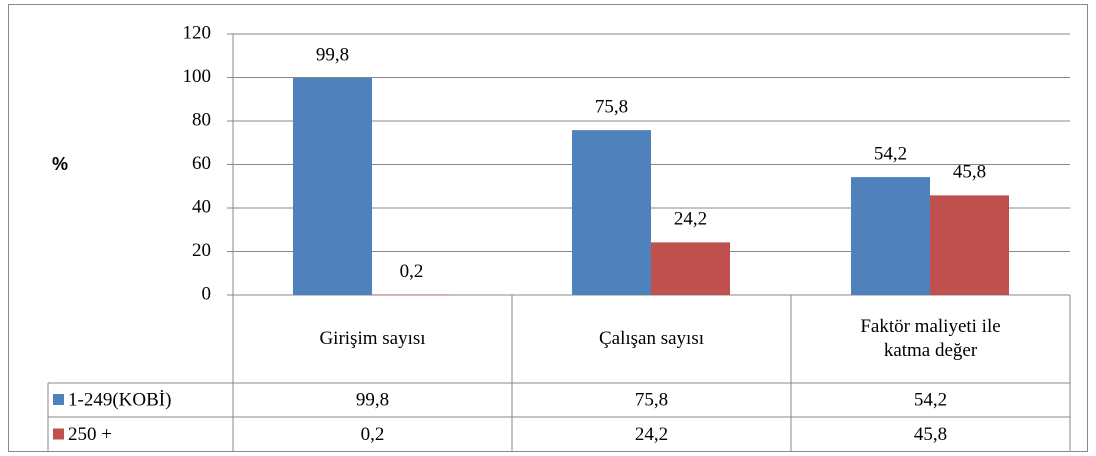 The width and height of the screenshot is (1096, 456). I want to click on x-tick-label: Faktör maliyeti ile katma değer, so click(930, 338).